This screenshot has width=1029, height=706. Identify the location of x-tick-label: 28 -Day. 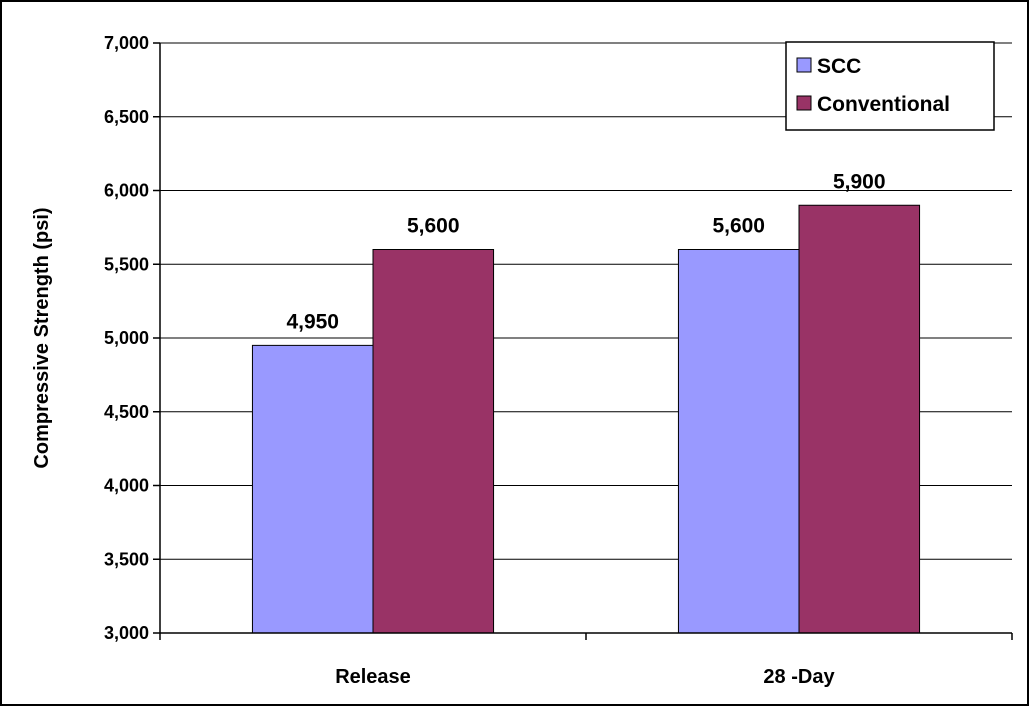
(799, 677).